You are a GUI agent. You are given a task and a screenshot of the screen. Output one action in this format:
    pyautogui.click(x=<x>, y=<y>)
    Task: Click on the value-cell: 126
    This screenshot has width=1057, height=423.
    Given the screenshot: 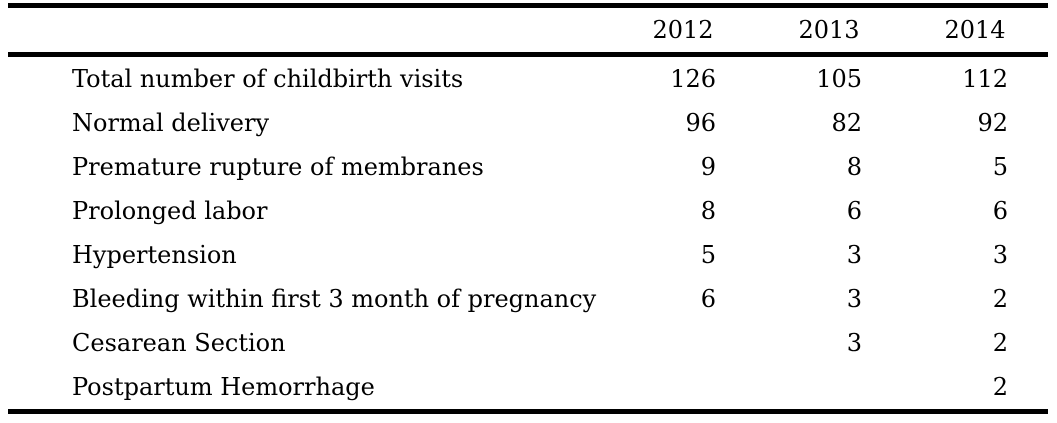 What is the action you would take?
    pyautogui.click(x=693, y=79)
    